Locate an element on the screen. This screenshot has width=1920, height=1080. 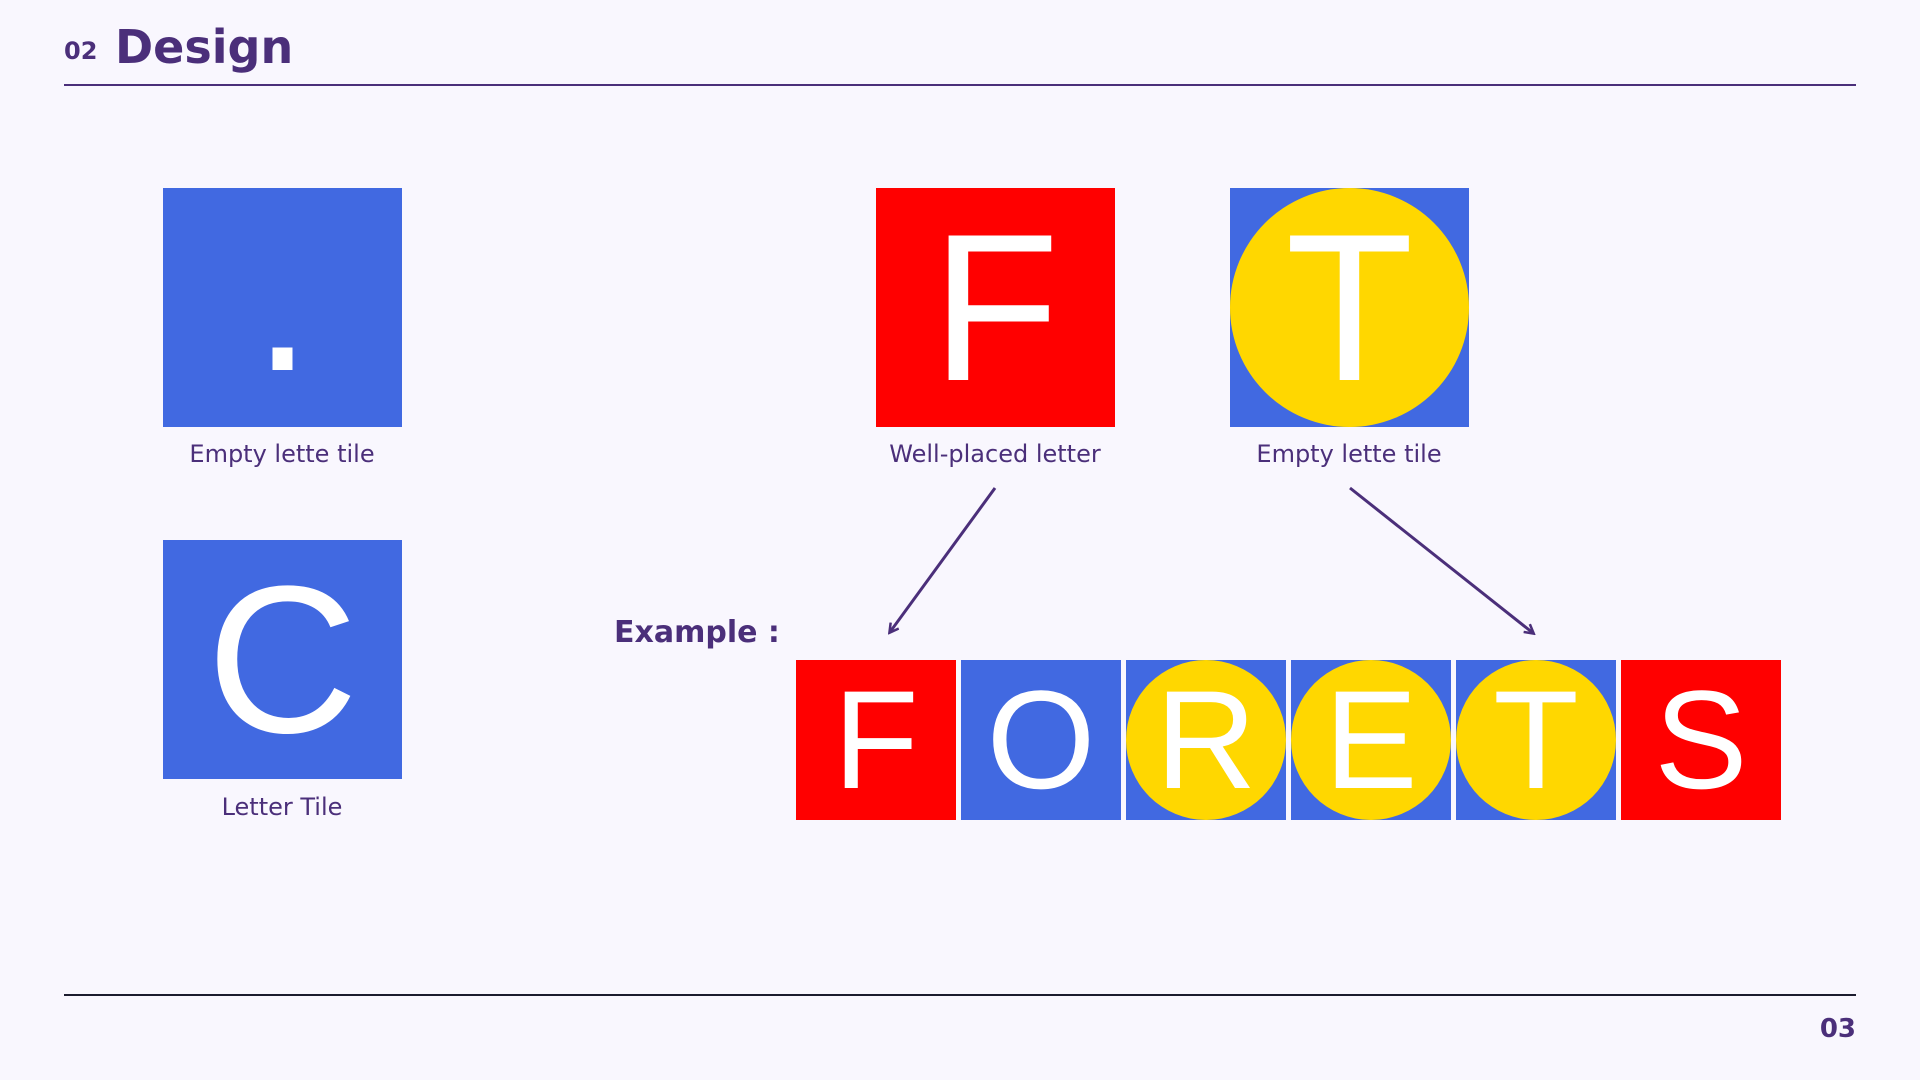
tile-letter: C is located at coordinates (282, 659).